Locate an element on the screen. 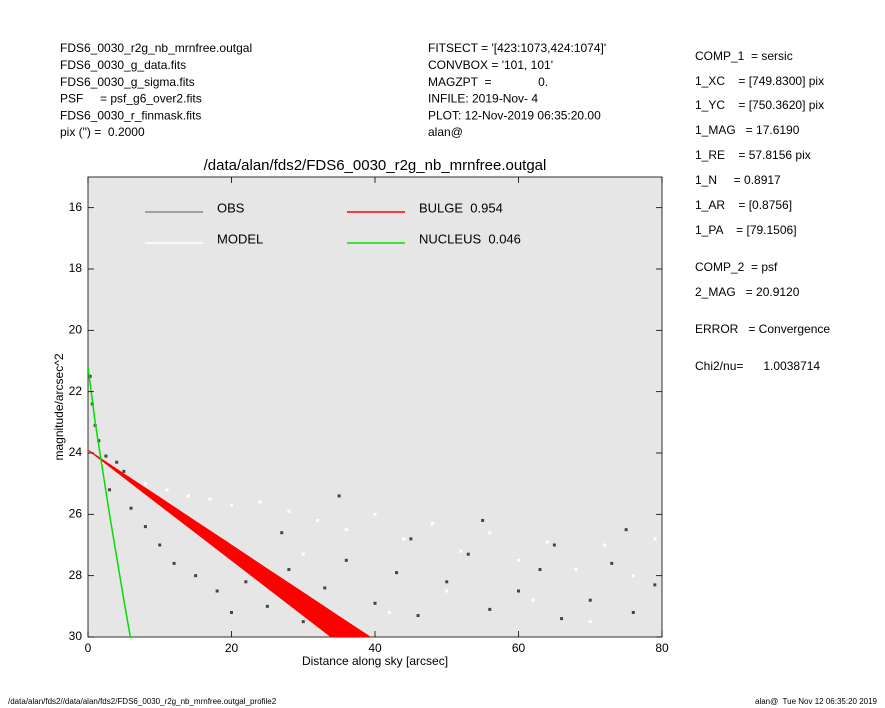  legend-label: MODEL is located at coordinates (240, 238).